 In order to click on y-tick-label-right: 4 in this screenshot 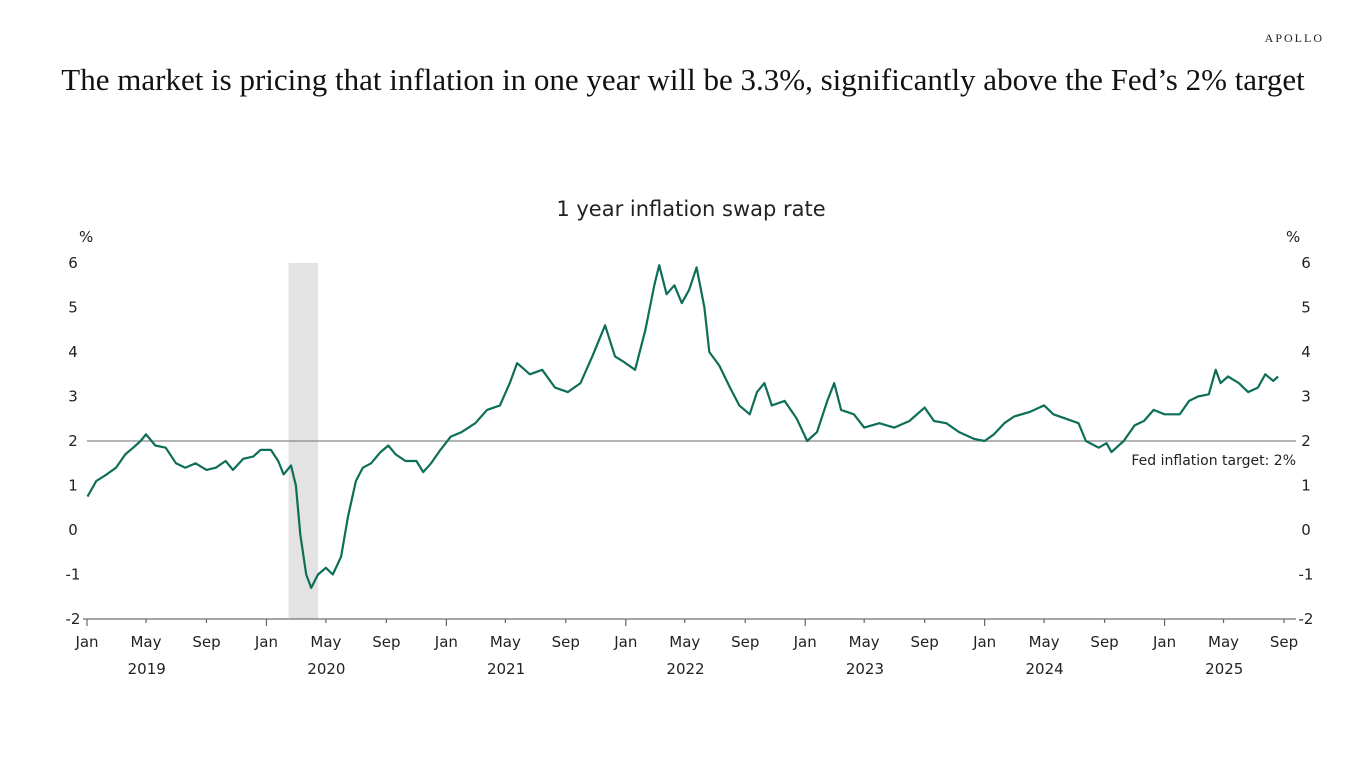, I will do `click(1306, 352)`.